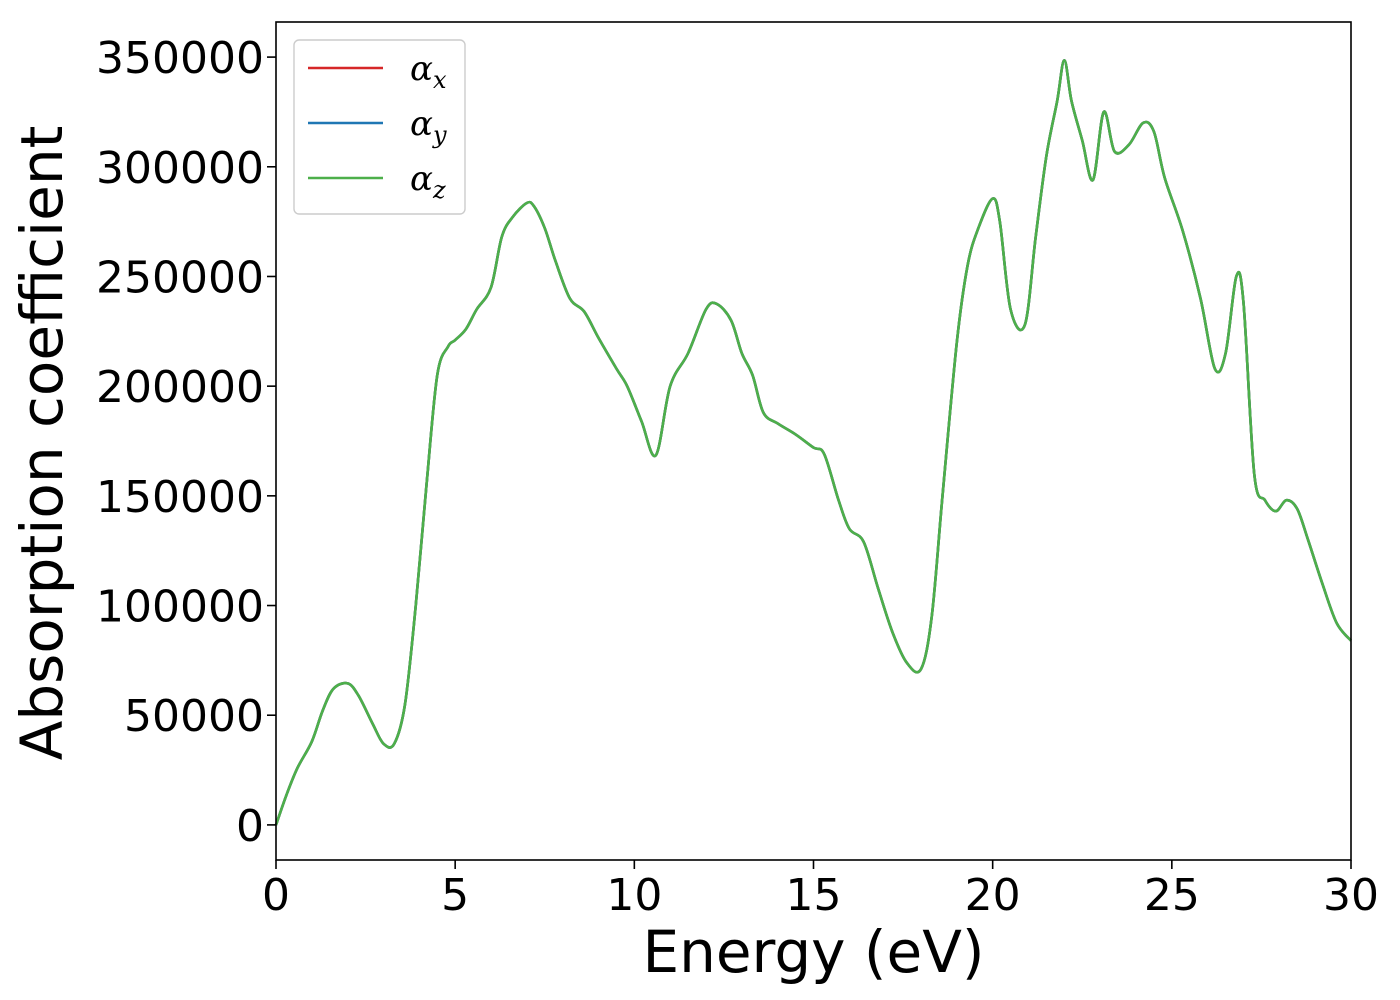  I want to click on legend-label-subscript: z, so click(439, 190).